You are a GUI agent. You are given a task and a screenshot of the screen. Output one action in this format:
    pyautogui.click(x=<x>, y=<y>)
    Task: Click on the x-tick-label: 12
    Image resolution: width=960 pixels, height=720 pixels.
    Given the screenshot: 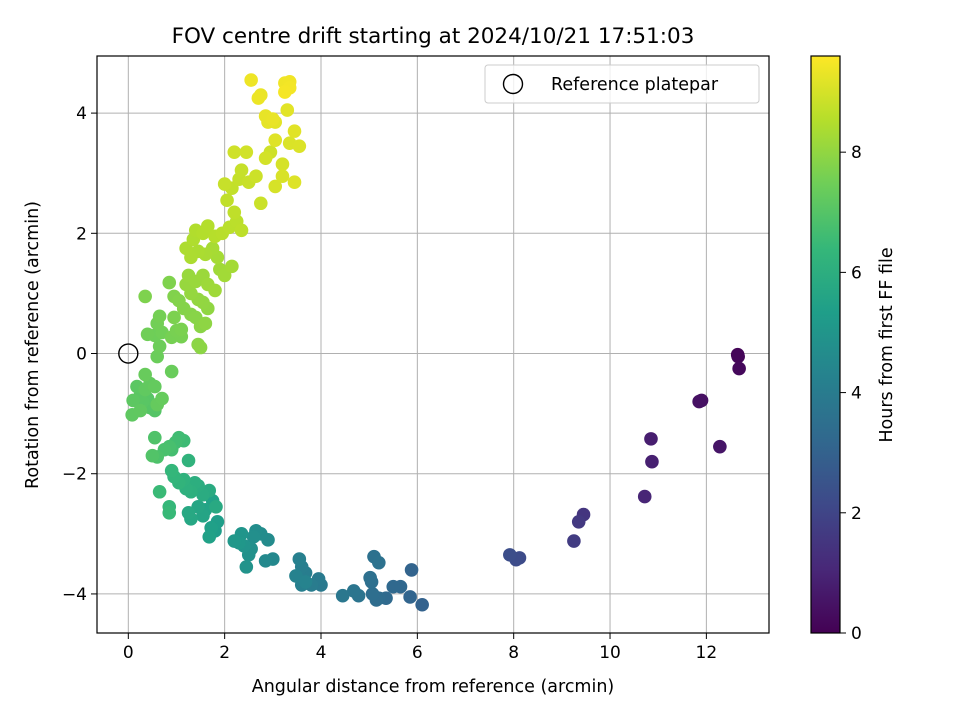 What is the action you would take?
    pyautogui.click(x=707, y=653)
    